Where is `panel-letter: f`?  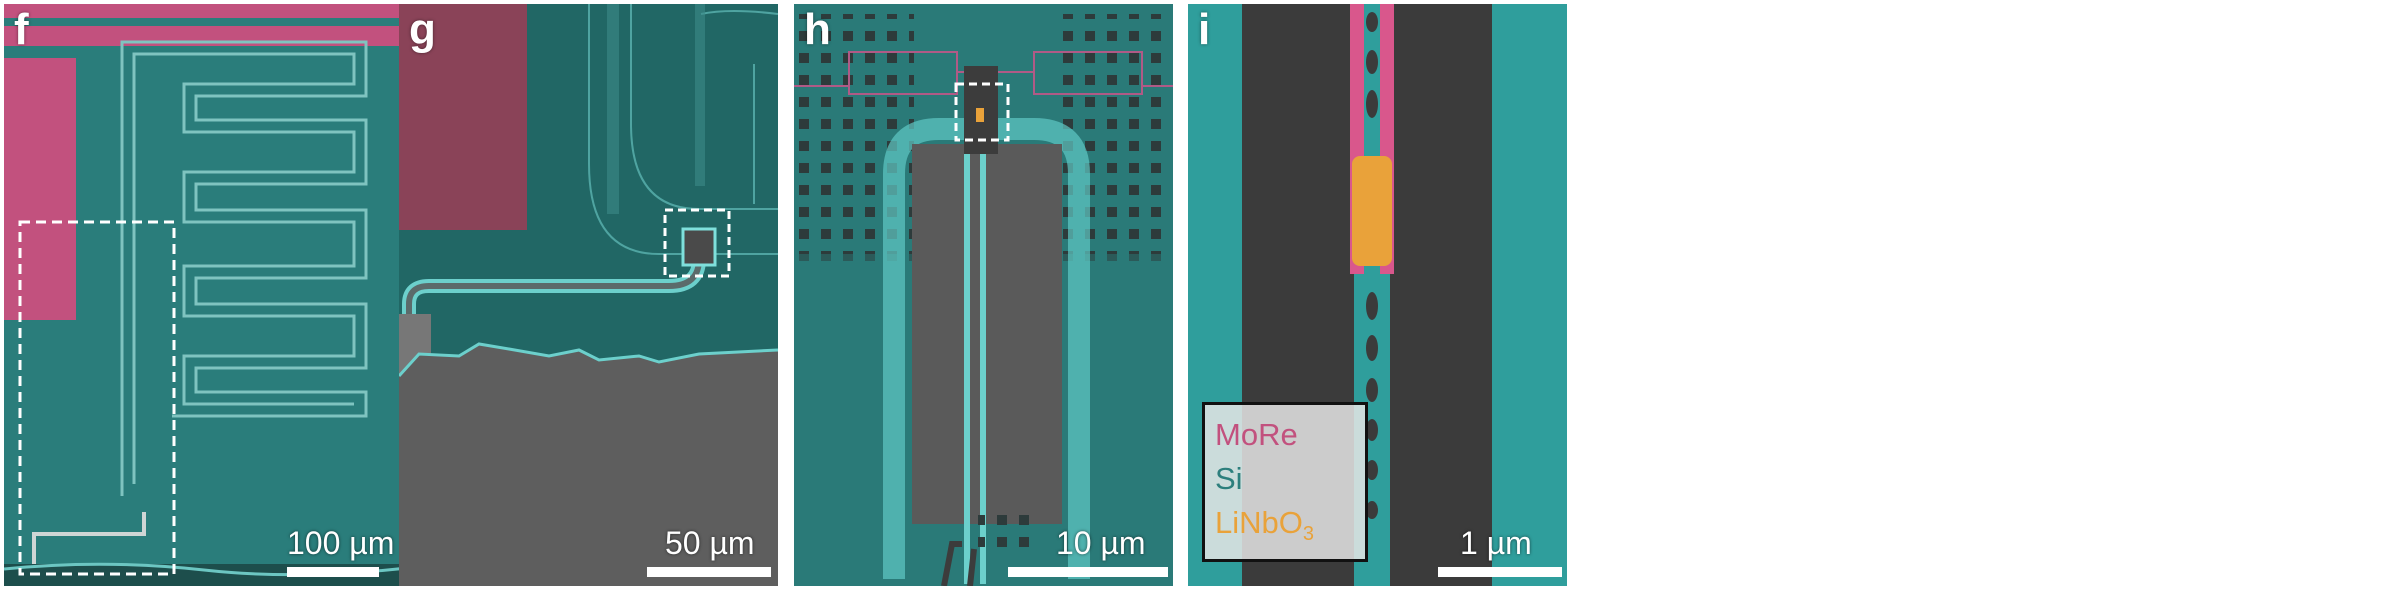 panel-letter: f is located at coordinates (21, 29).